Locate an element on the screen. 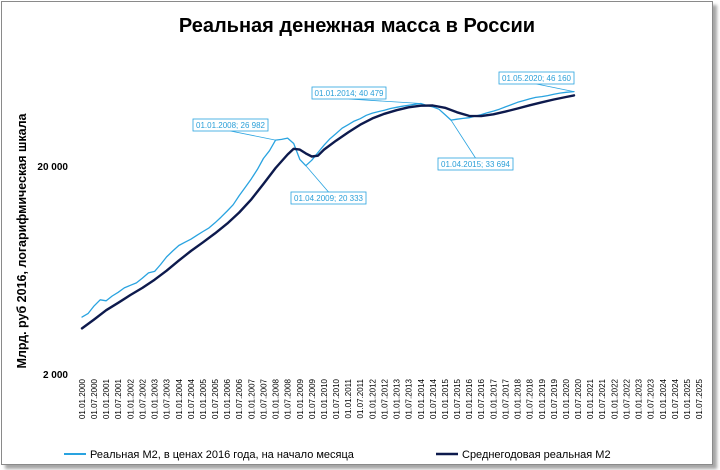  y-tick-label-0: 2 000 is located at coordinates (55, 375).